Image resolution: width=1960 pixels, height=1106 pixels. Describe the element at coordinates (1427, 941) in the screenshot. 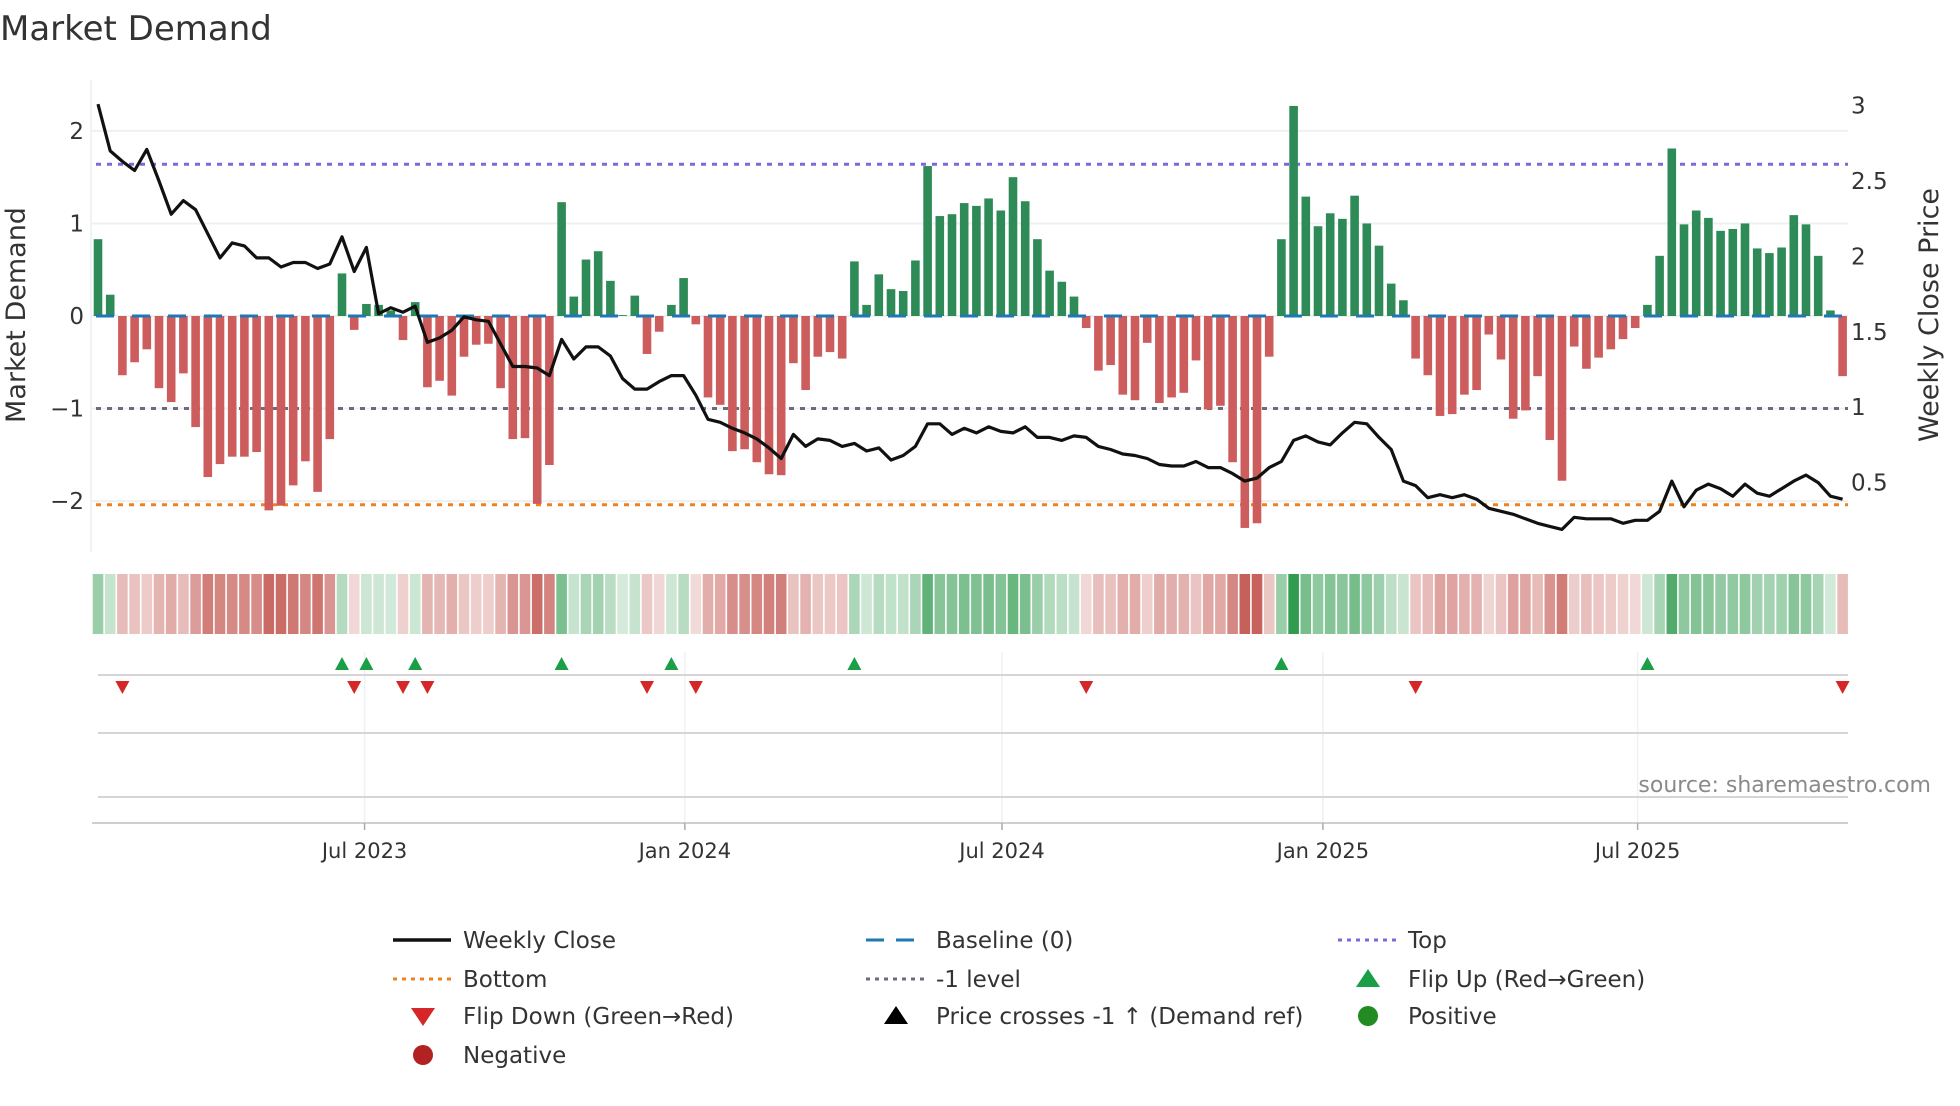

I see `legend-label: Top` at that location.